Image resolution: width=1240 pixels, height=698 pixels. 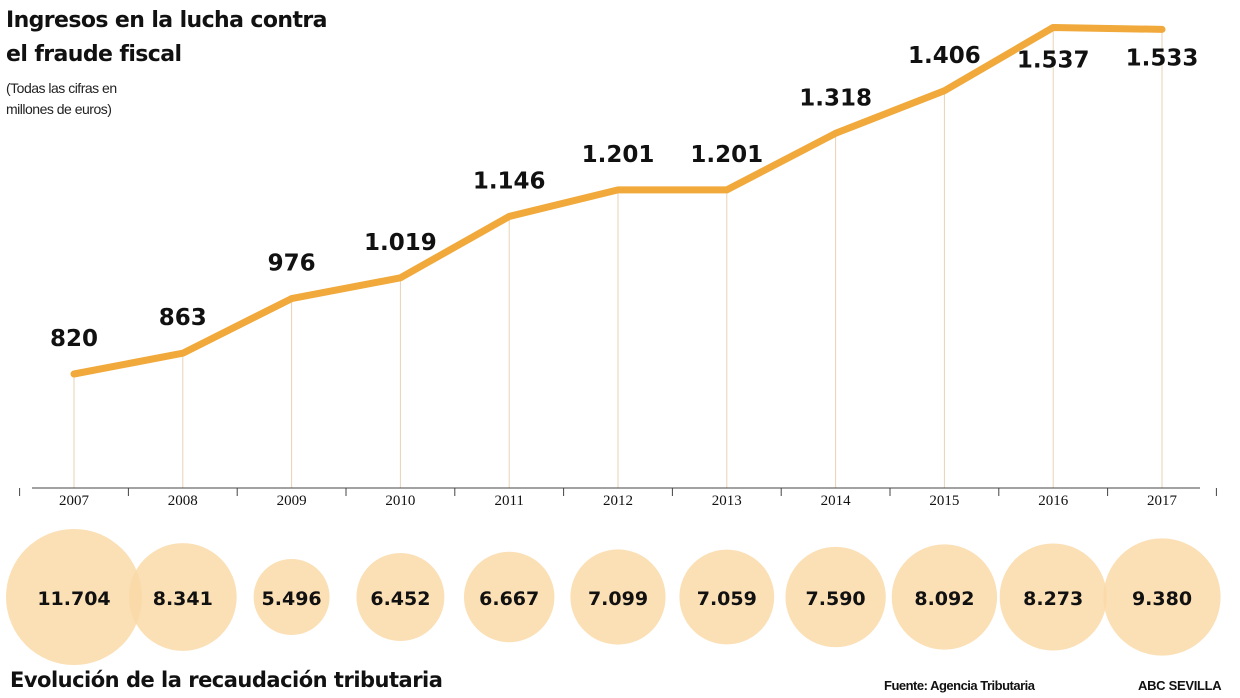 I want to click on recaudacion-value-label: 5.496, so click(x=292, y=599).